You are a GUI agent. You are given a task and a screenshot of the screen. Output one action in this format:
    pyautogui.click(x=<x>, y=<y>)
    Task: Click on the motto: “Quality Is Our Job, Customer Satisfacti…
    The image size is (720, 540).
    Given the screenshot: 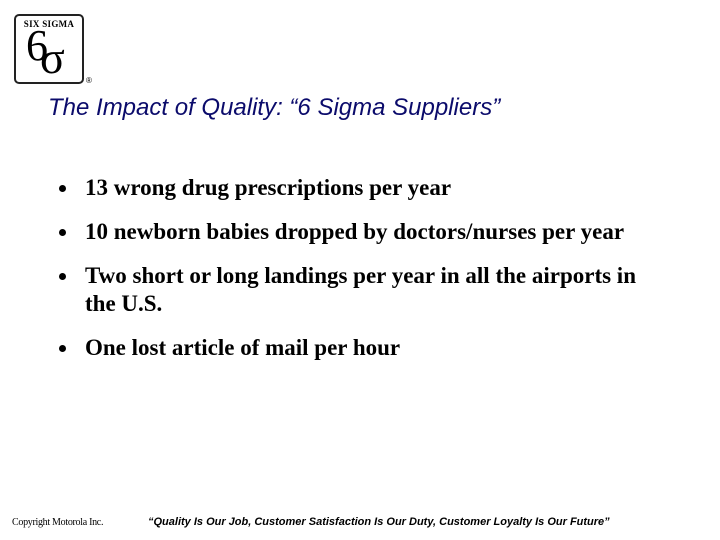 What is the action you would take?
    pyautogui.click(x=379, y=522)
    